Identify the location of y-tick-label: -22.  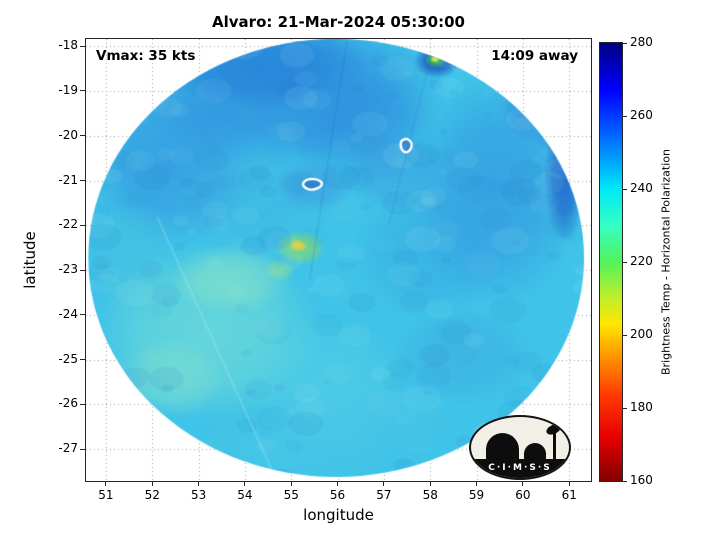
(68, 224).